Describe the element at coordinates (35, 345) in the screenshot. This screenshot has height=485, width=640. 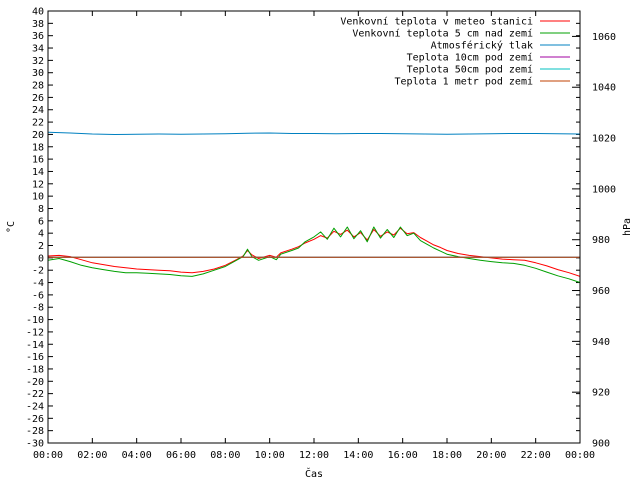
I see `y-tick-label: -14` at that location.